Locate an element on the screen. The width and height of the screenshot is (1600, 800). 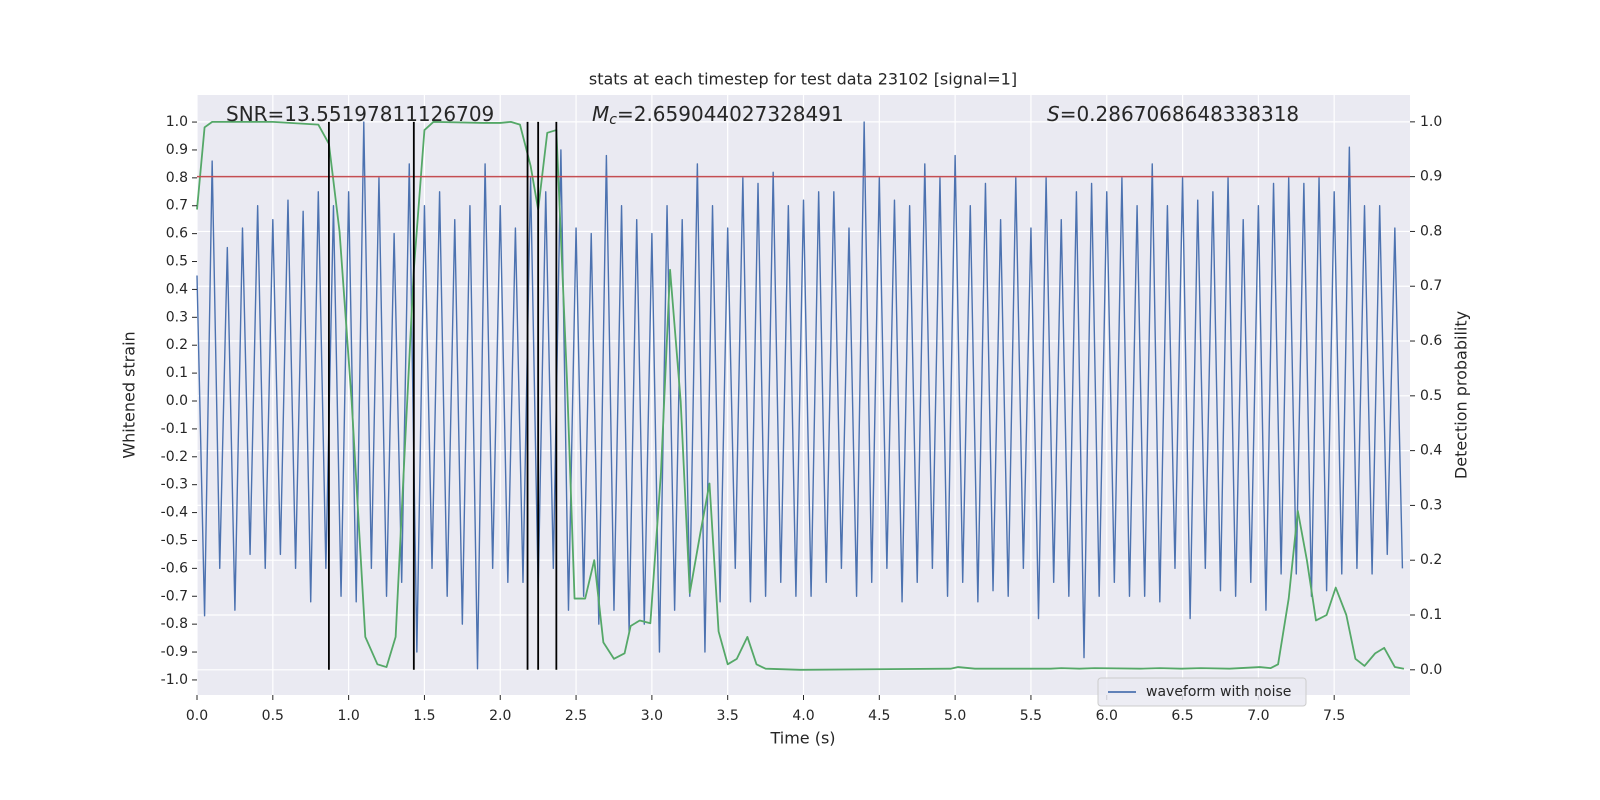
x-tick-label: 0.5 is located at coordinates (273, 716).